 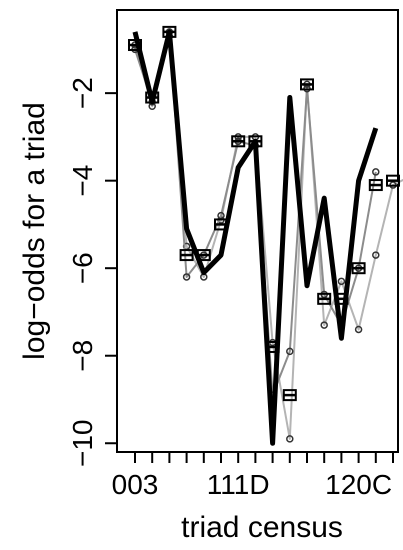 What do you see at coordinates (82, 93) in the screenshot?
I see `y-tick-label: −2` at bounding box center [82, 93].